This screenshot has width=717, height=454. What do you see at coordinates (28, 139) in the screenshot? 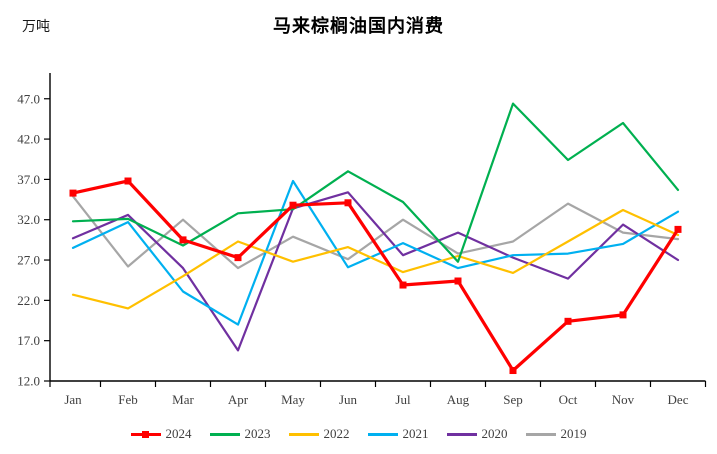
I see `y-tick-label: 42.0` at bounding box center [28, 139].